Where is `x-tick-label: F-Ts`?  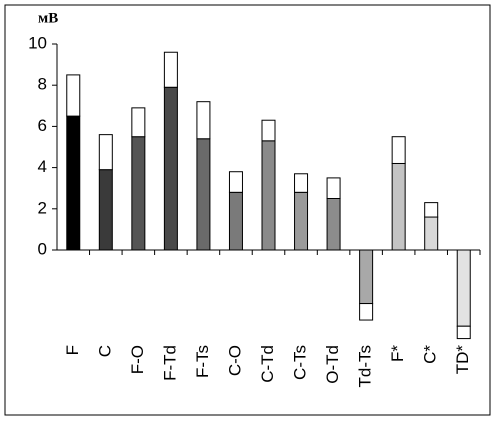 x-tick-label: F-Ts is located at coordinates (202, 361).